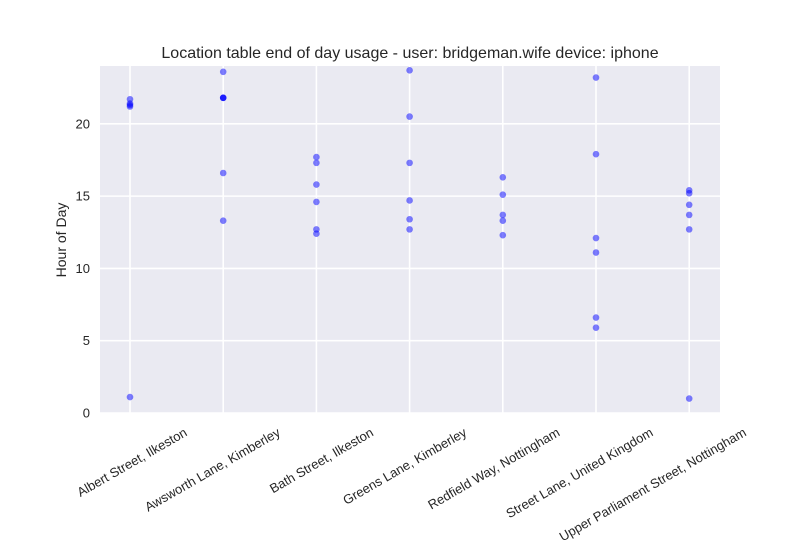 This screenshot has width=800, height=550. I want to click on y-tick-label: 15, so click(83, 196).